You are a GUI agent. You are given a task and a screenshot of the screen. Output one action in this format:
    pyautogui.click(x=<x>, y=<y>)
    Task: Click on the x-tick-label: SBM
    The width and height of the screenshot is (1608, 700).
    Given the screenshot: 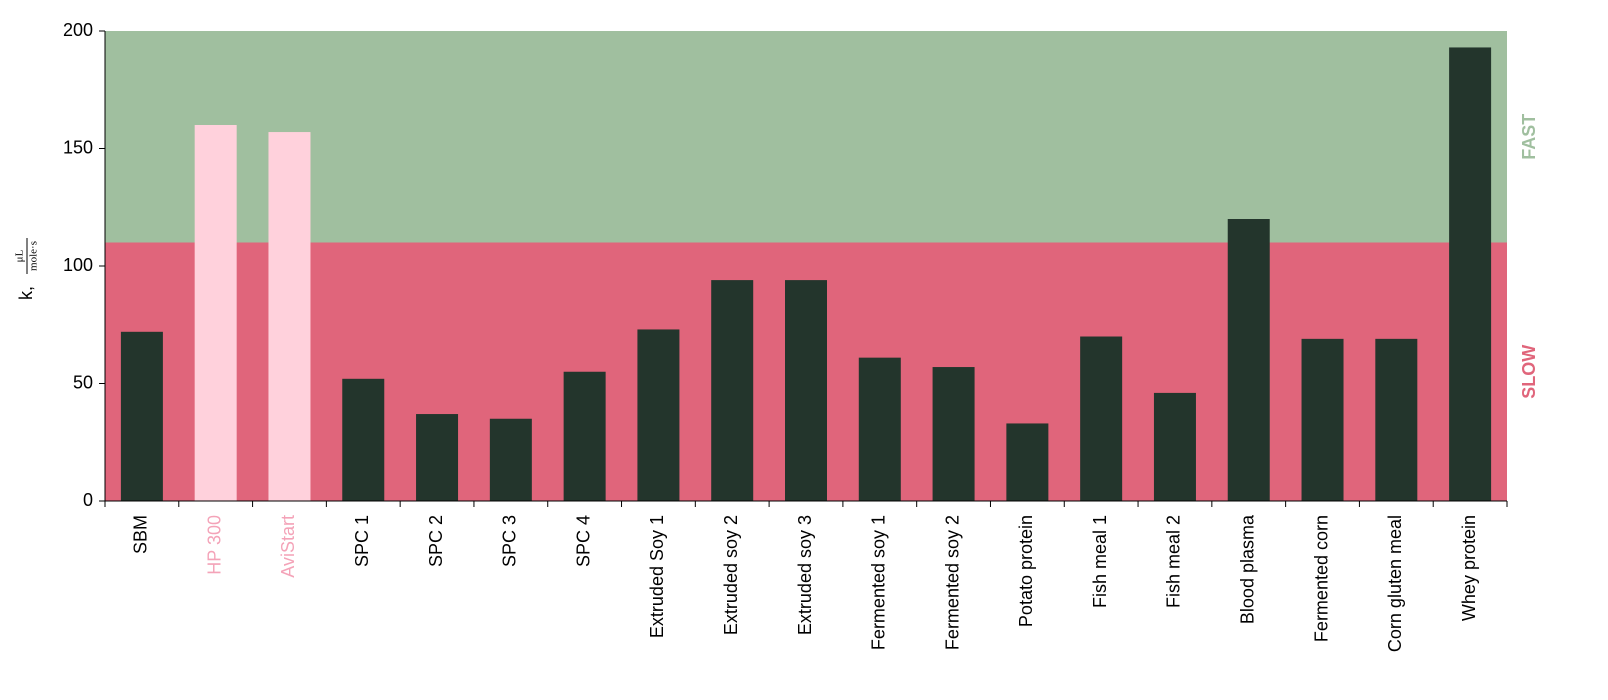 What is the action you would take?
    pyautogui.click(x=141, y=534)
    